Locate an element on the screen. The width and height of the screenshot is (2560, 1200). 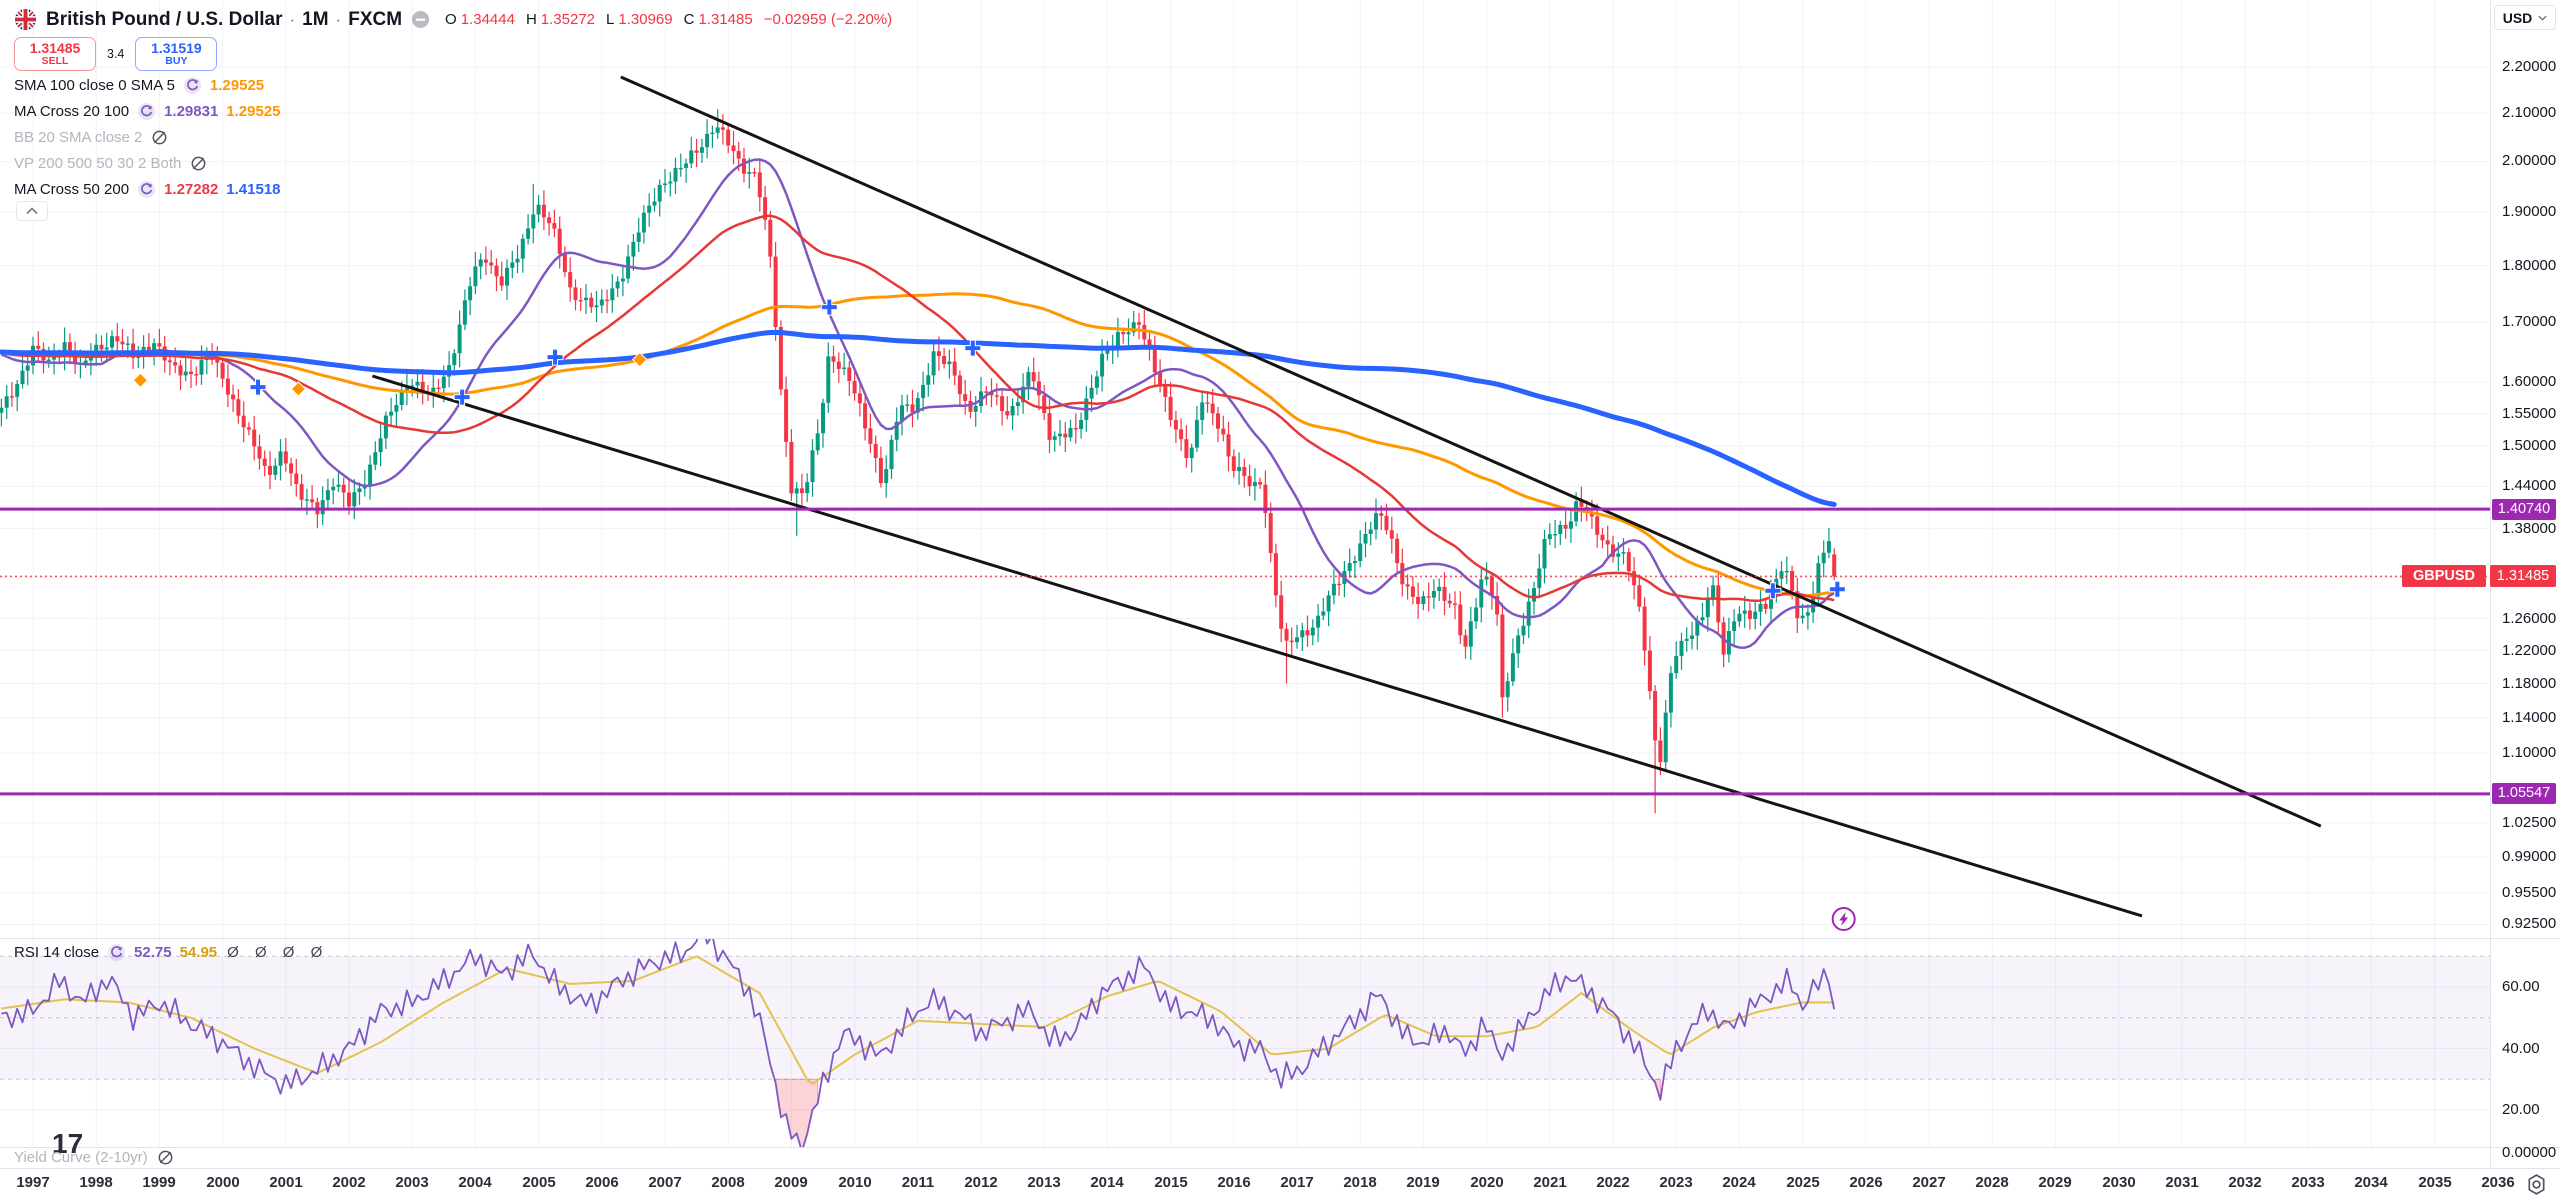
indicator-label: MA Cross 50 200 is located at coordinates (72, 189).